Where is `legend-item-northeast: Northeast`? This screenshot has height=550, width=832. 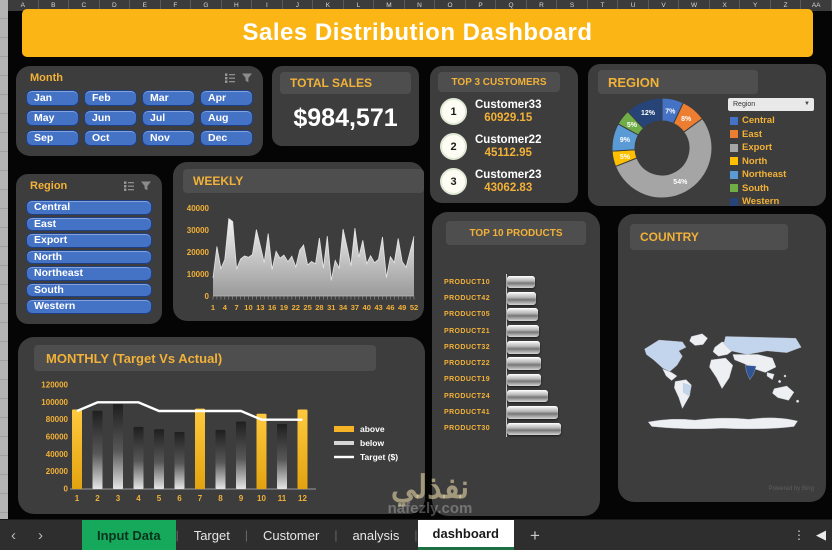
legend-item-northeast: Northeast is located at coordinates (758, 175).